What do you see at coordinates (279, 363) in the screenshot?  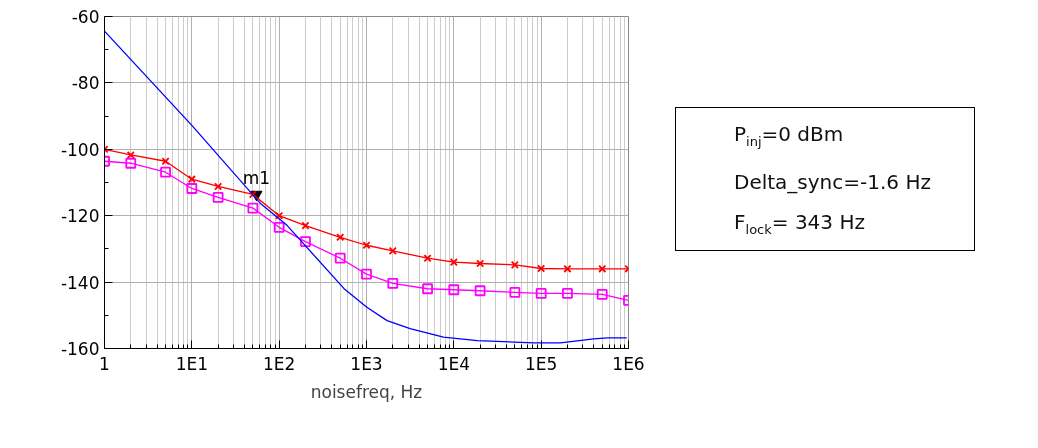 I see `x-tick-label: 1E2` at bounding box center [279, 363].